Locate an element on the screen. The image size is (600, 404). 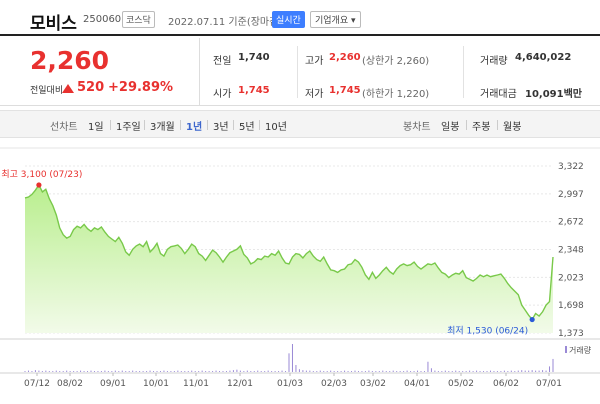
candle-chart-label: 봉차트 is located at coordinates (417, 127).